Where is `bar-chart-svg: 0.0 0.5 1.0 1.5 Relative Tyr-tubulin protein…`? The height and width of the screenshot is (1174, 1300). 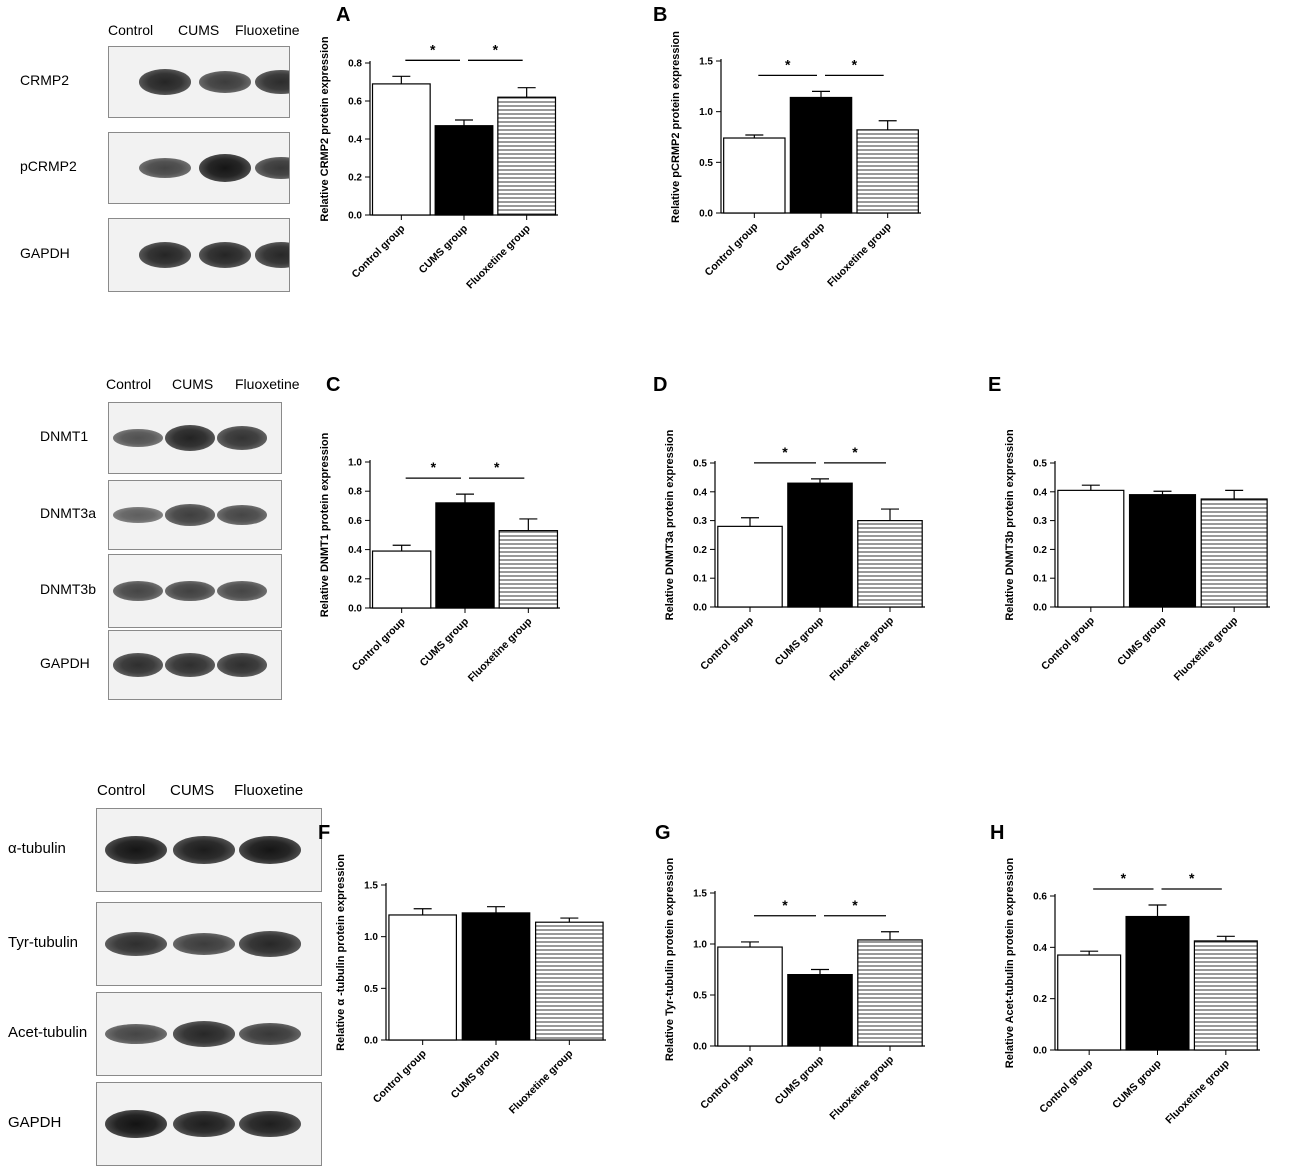 bar-chart-svg: 0.0 0.5 1.0 1.5 Relative Tyr-tubulin protein… is located at coordinates (794, 990).